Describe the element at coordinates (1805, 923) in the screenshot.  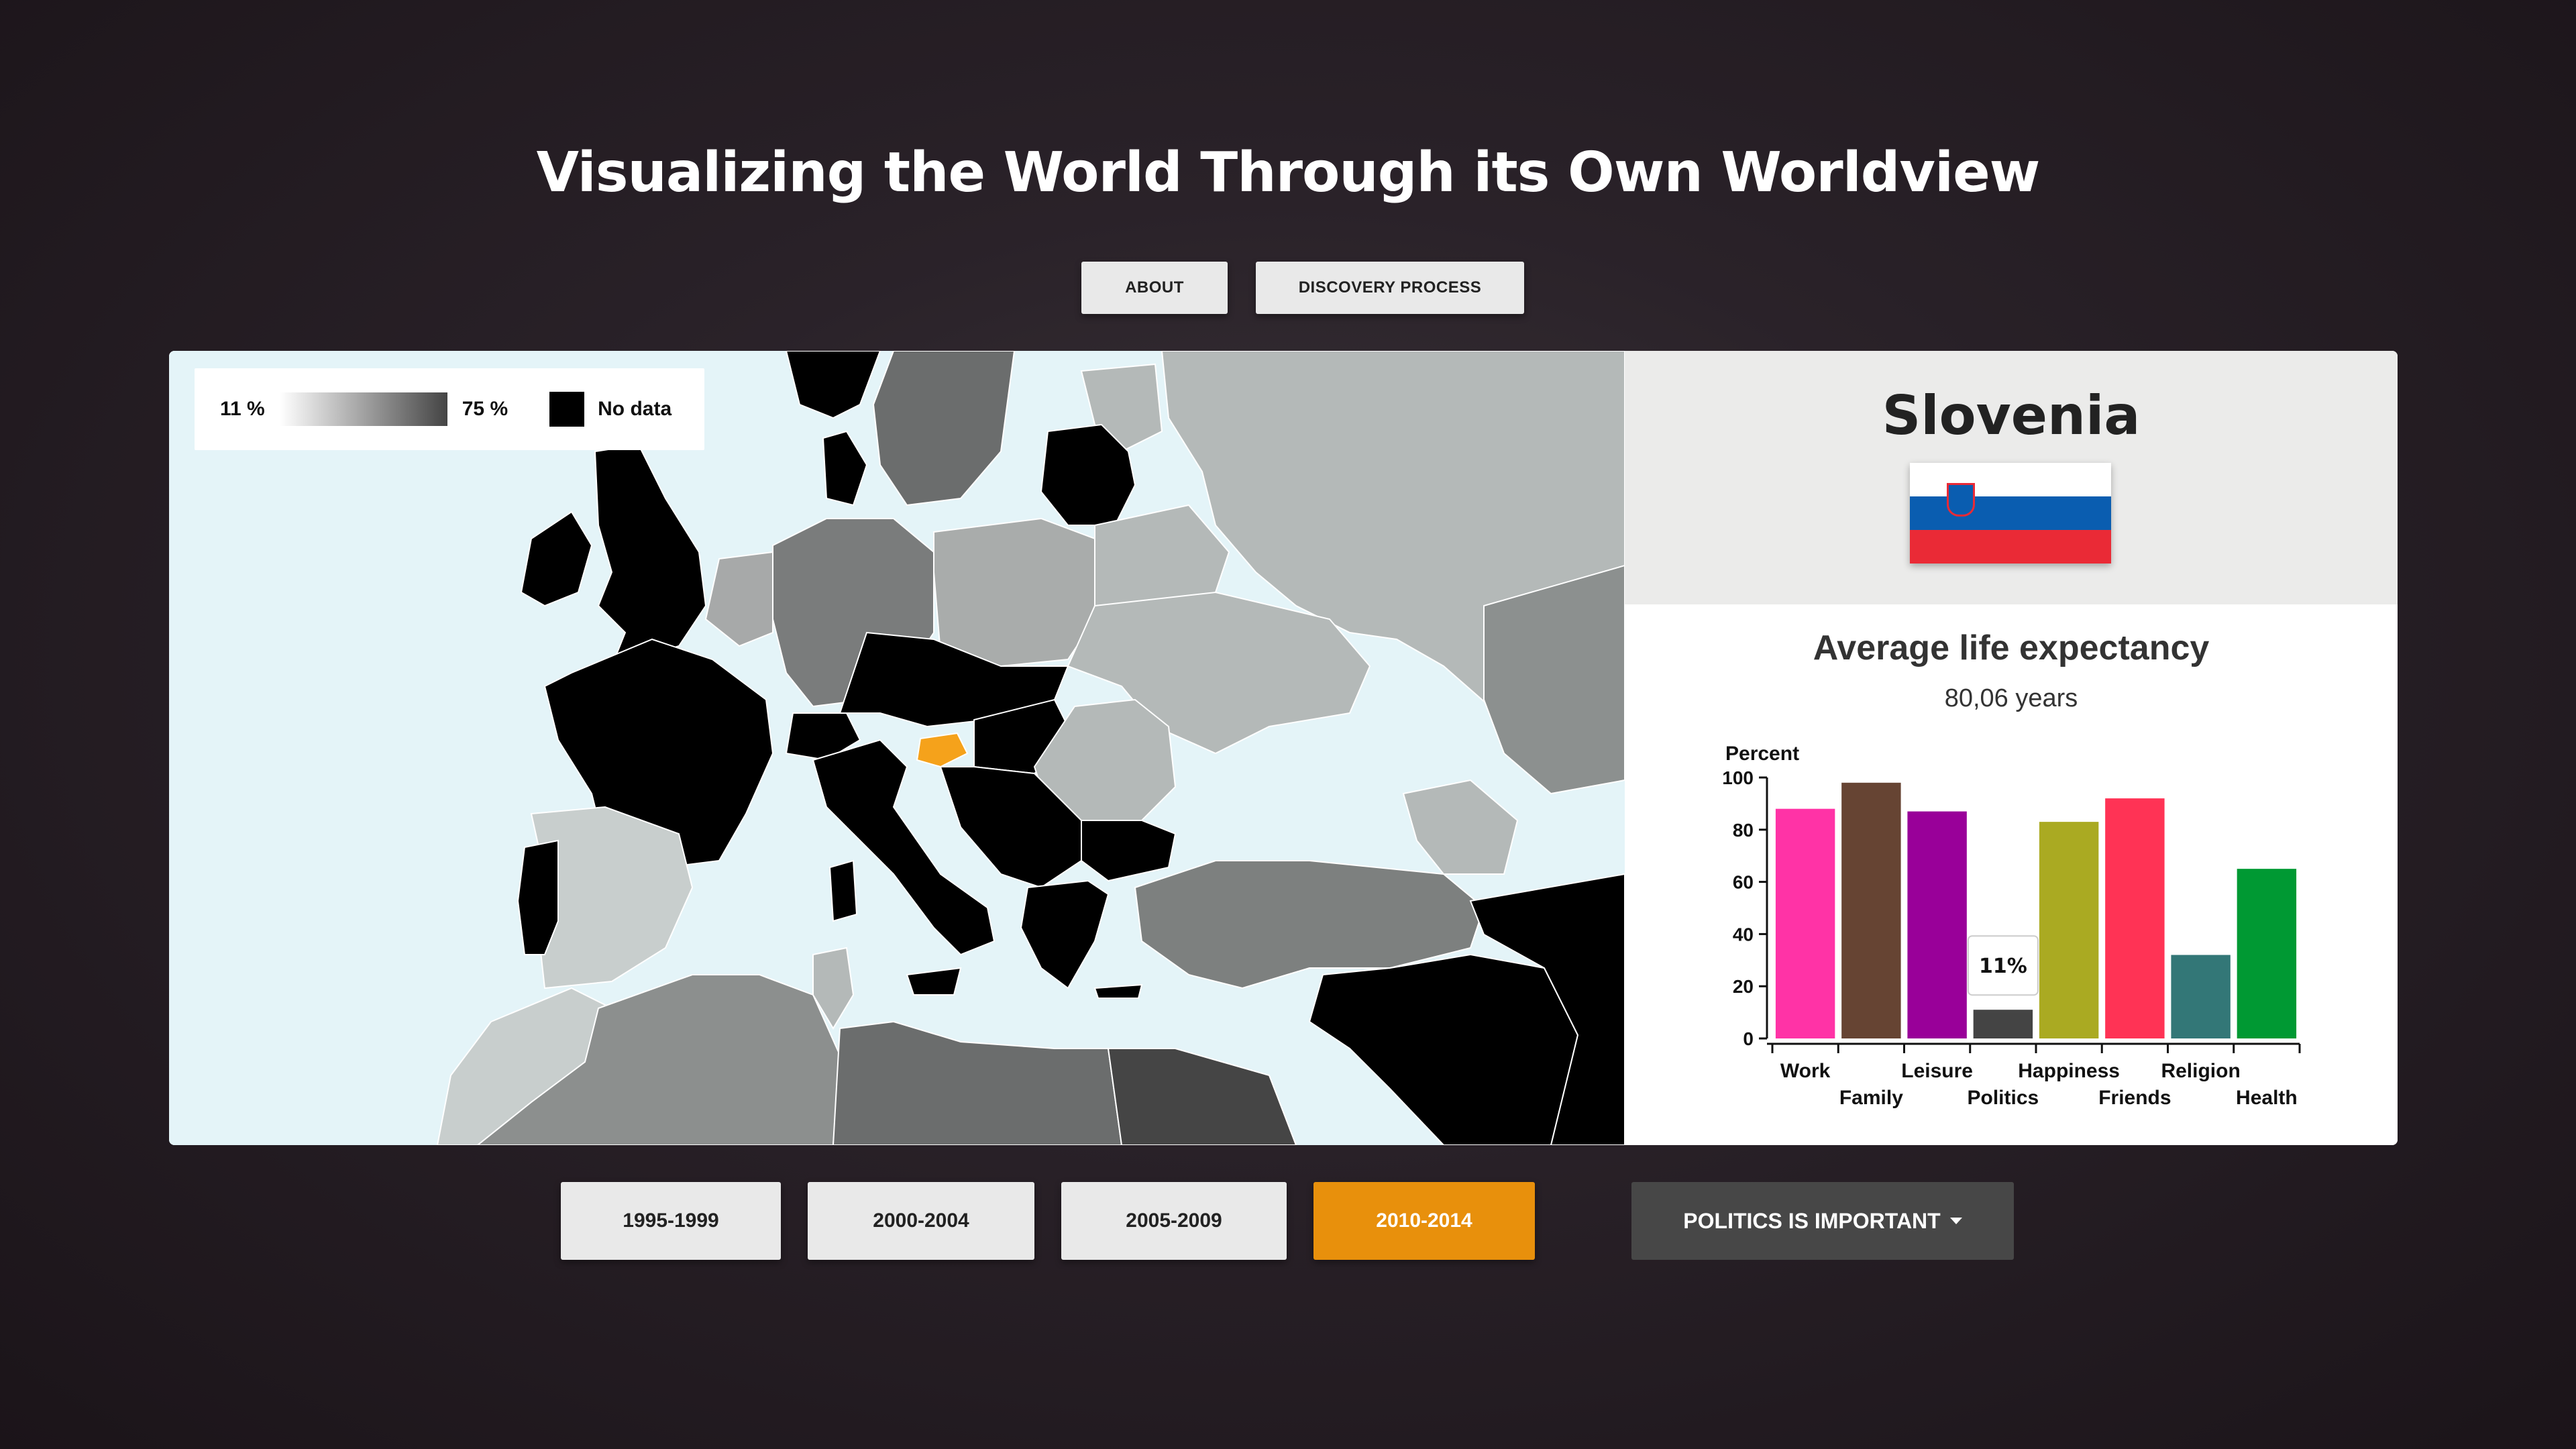
I see `bar-work` at that location.